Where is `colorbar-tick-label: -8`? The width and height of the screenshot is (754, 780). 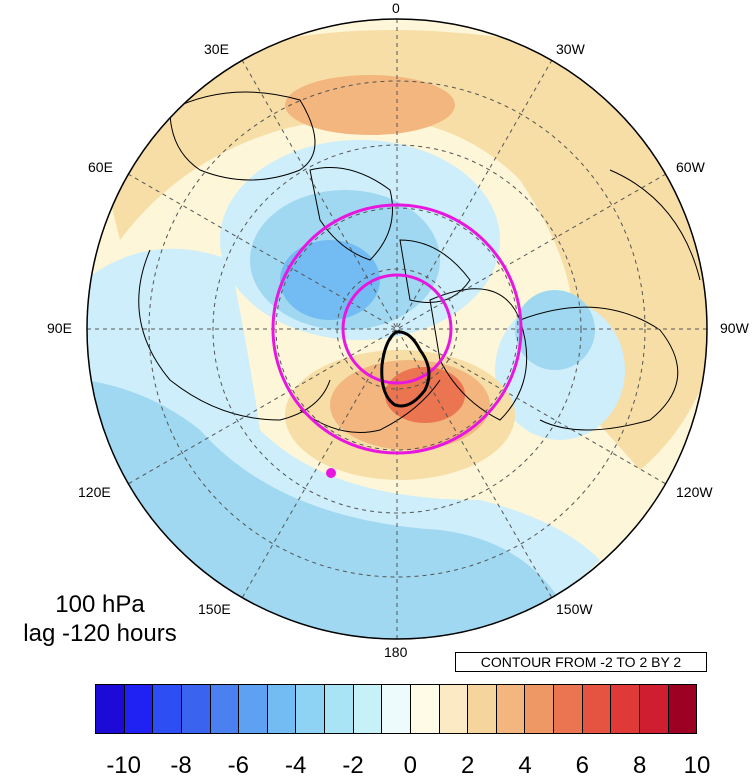
colorbar-tick-label: -8 is located at coordinates (181, 765).